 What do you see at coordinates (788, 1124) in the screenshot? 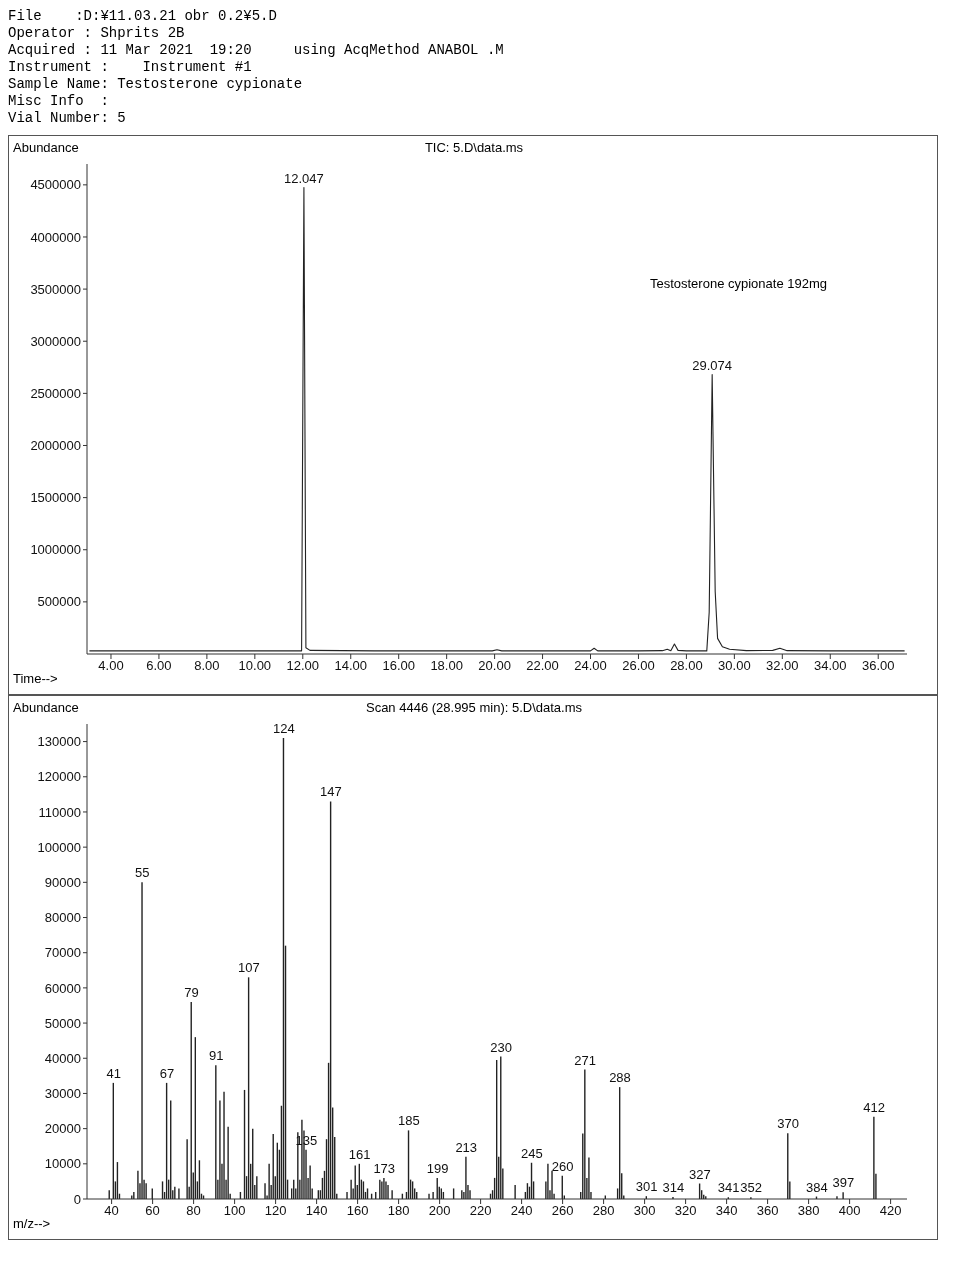
I see `annotation: 370` at bounding box center [788, 1124].